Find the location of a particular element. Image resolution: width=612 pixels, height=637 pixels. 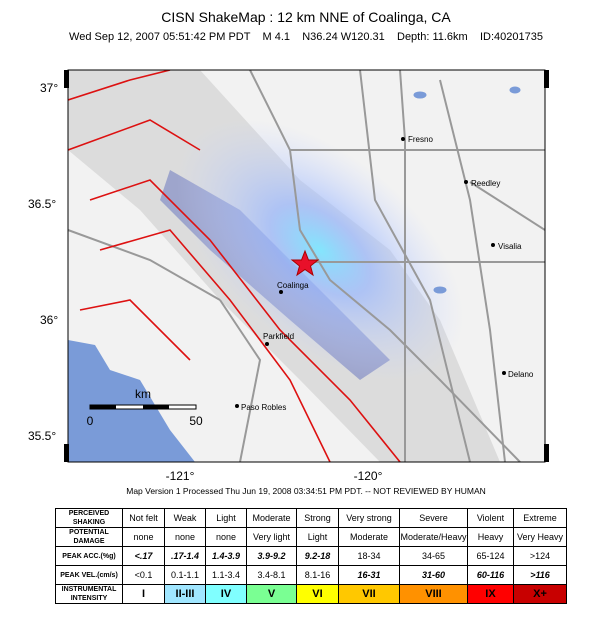

legend-cell: VII is located at coordinates (369, 594).